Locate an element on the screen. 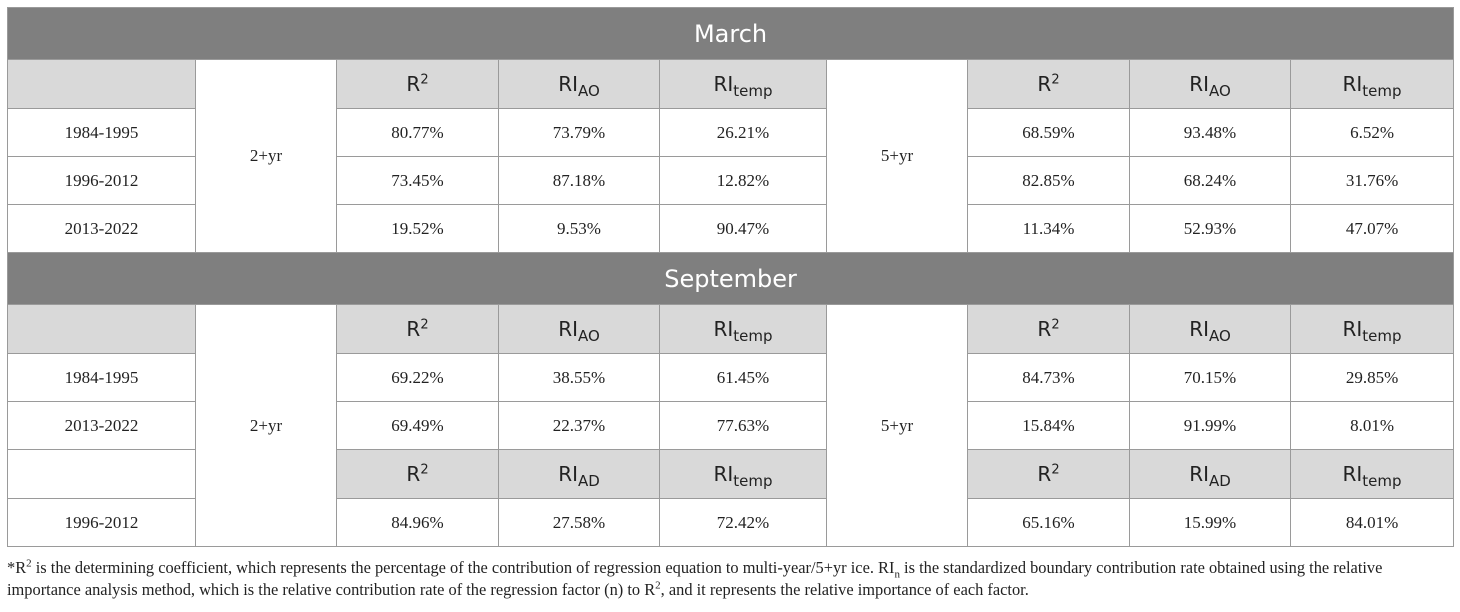 Image resolution: width=1460 pixels, height=612 pixels. value-cell: 87.18% is located at coordinates (579, 180).